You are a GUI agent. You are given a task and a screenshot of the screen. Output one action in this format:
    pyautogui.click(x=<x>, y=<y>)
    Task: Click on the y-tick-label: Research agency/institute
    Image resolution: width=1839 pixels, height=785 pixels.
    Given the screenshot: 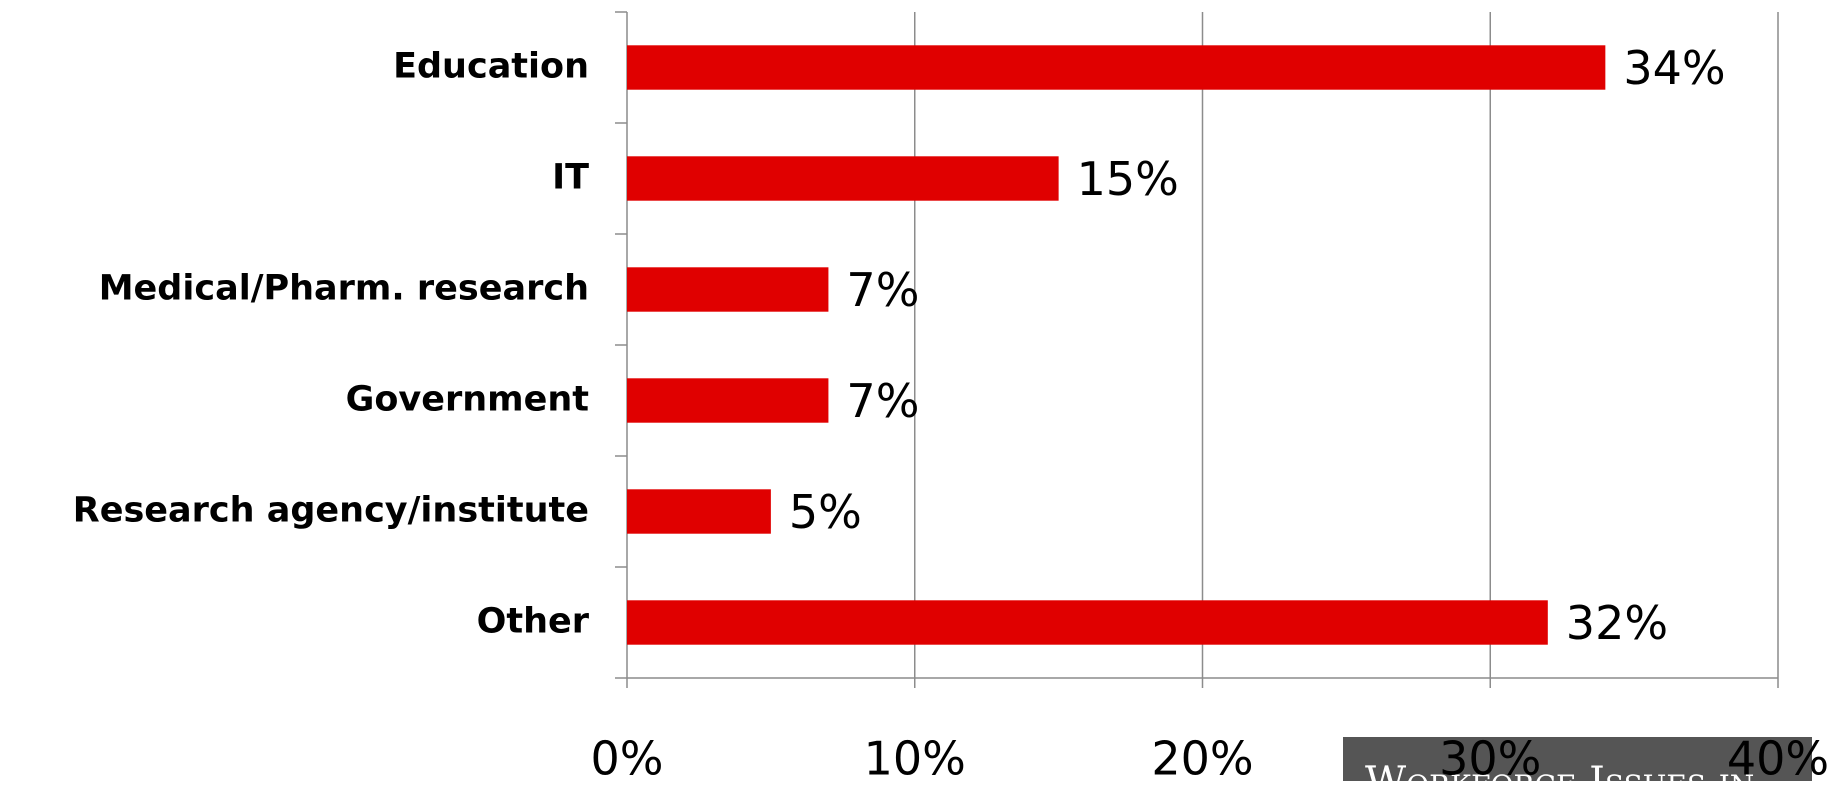 What is the action you would take?
    pyautogui.click(x=331, y=511)
    